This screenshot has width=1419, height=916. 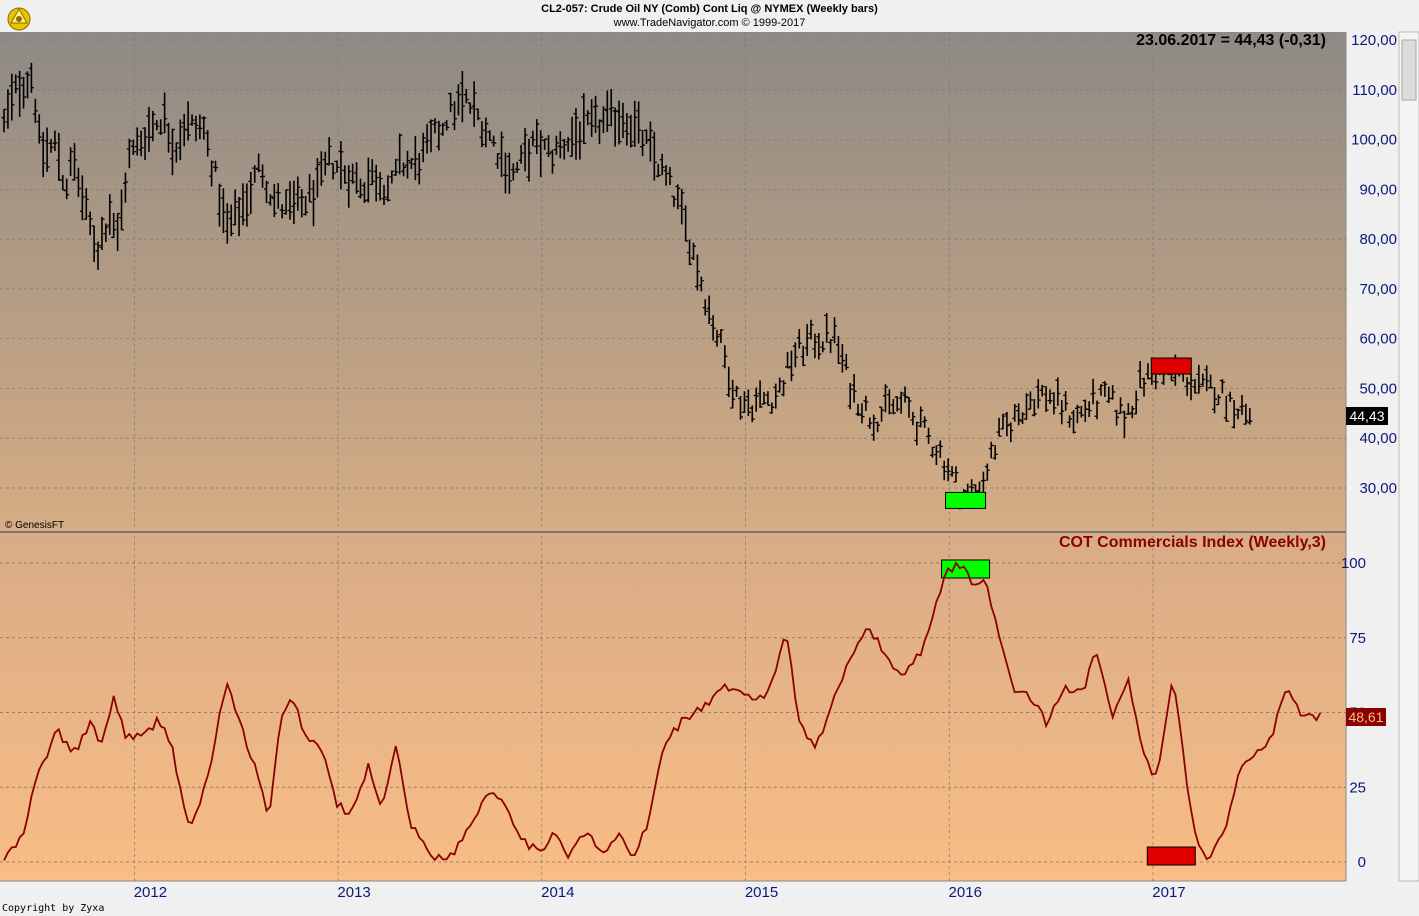 I want to click on price-tick-label: 90,00, so click(x=1378, y=189).